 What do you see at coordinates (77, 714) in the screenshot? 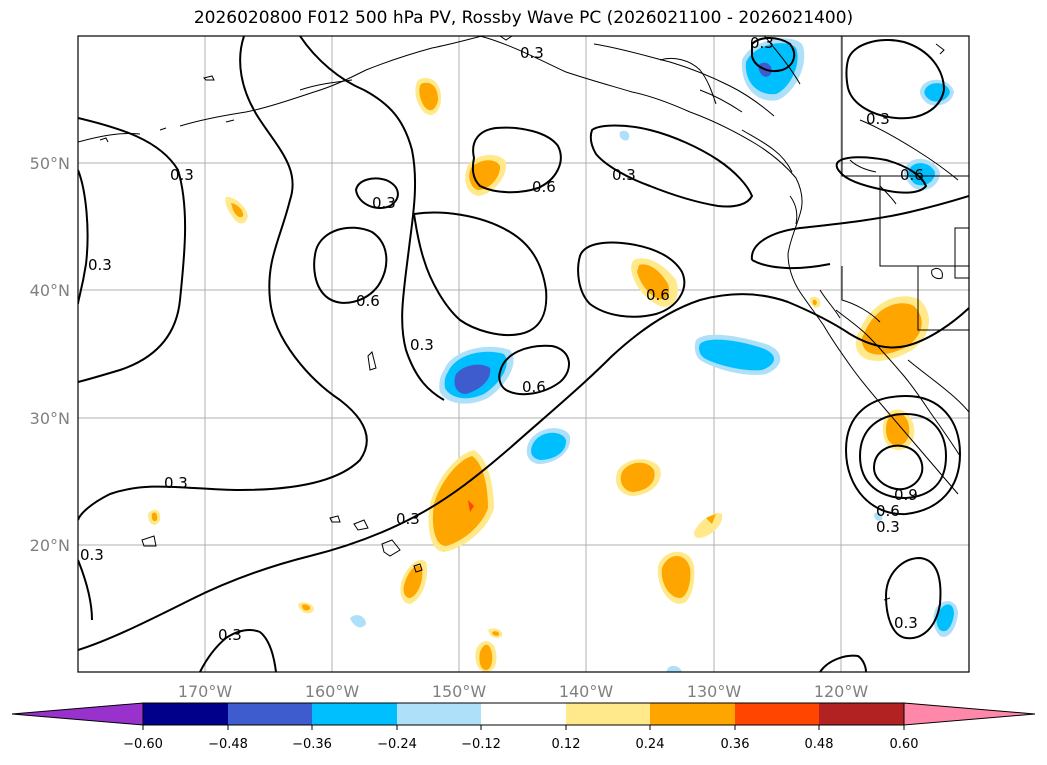
I see `colorbar-extend-low` at bounding box center [77, 714].